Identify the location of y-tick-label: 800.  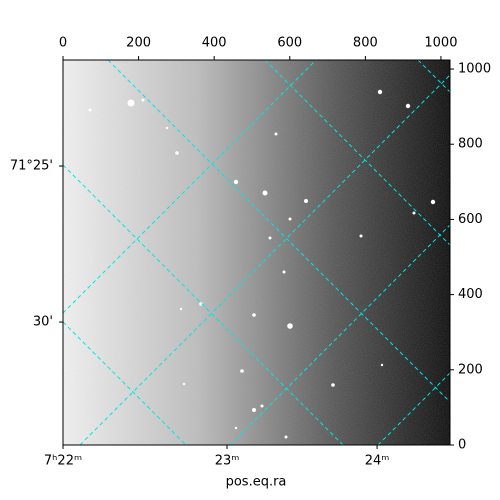
(470, 144).